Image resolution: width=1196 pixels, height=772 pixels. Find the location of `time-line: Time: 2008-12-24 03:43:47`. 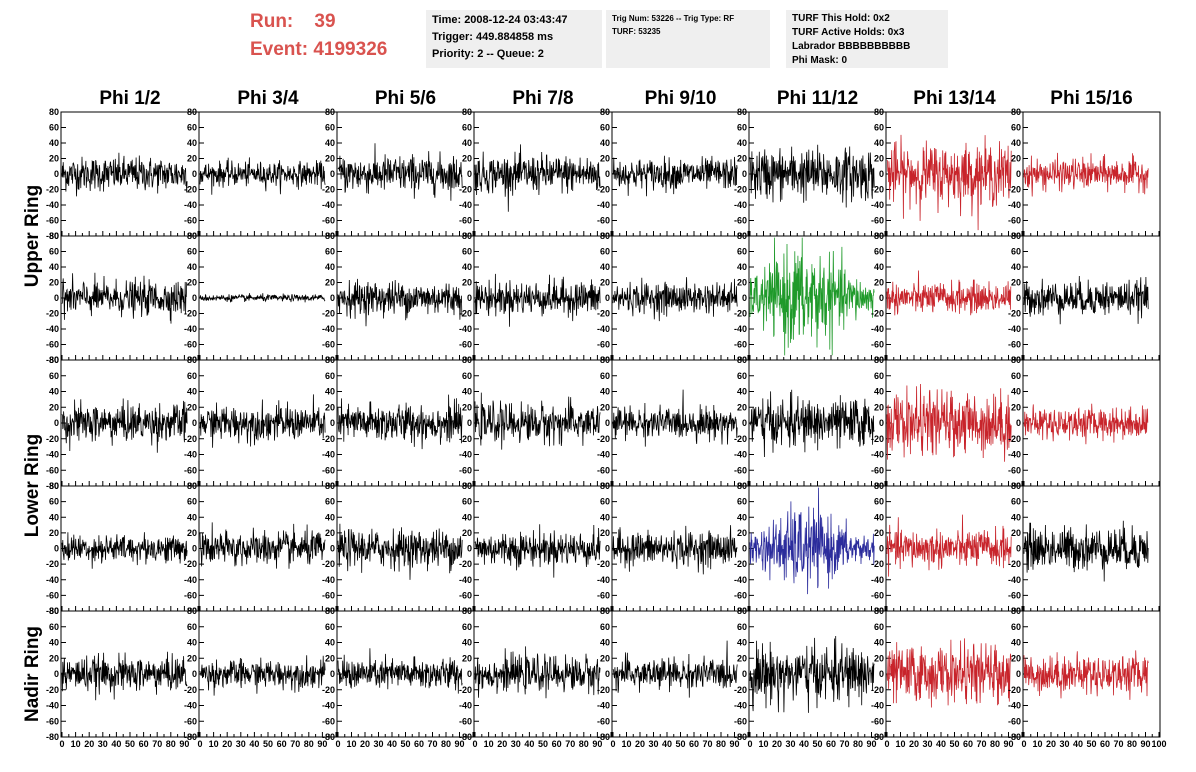

time-line: Time: 2008-12-24 03:43:47 is located at coordinates (500, 20).